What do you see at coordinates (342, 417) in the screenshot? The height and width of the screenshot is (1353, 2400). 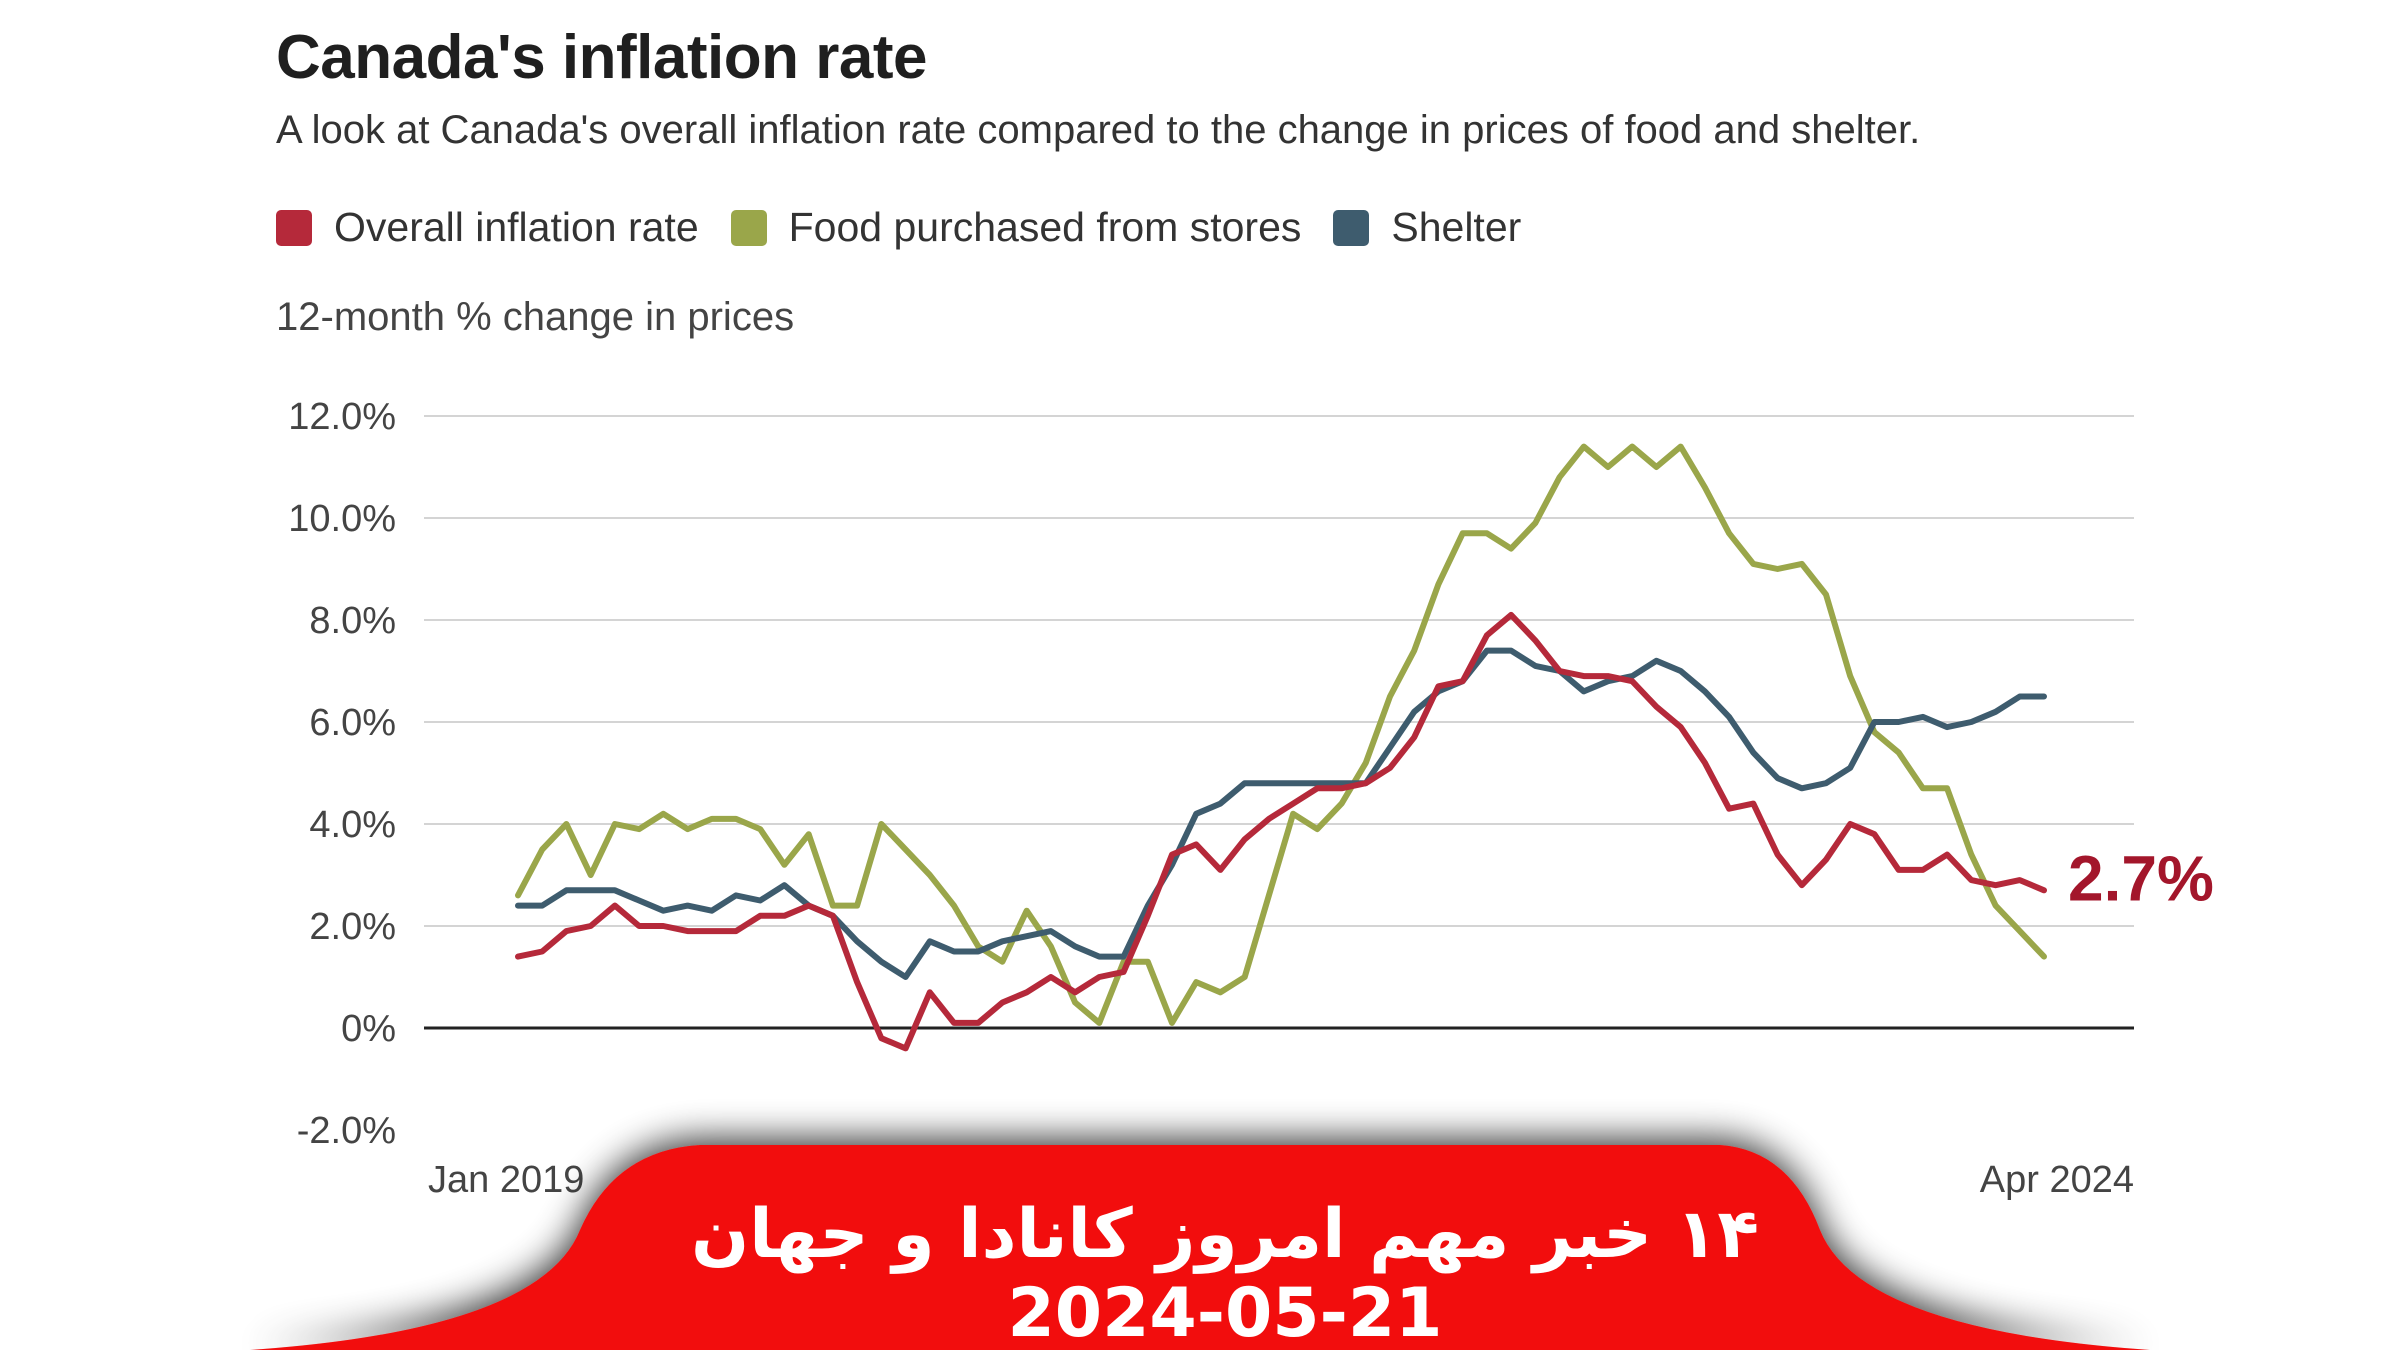 I see `y-tick-label: 12.0%` at bounding box center [342, 417].